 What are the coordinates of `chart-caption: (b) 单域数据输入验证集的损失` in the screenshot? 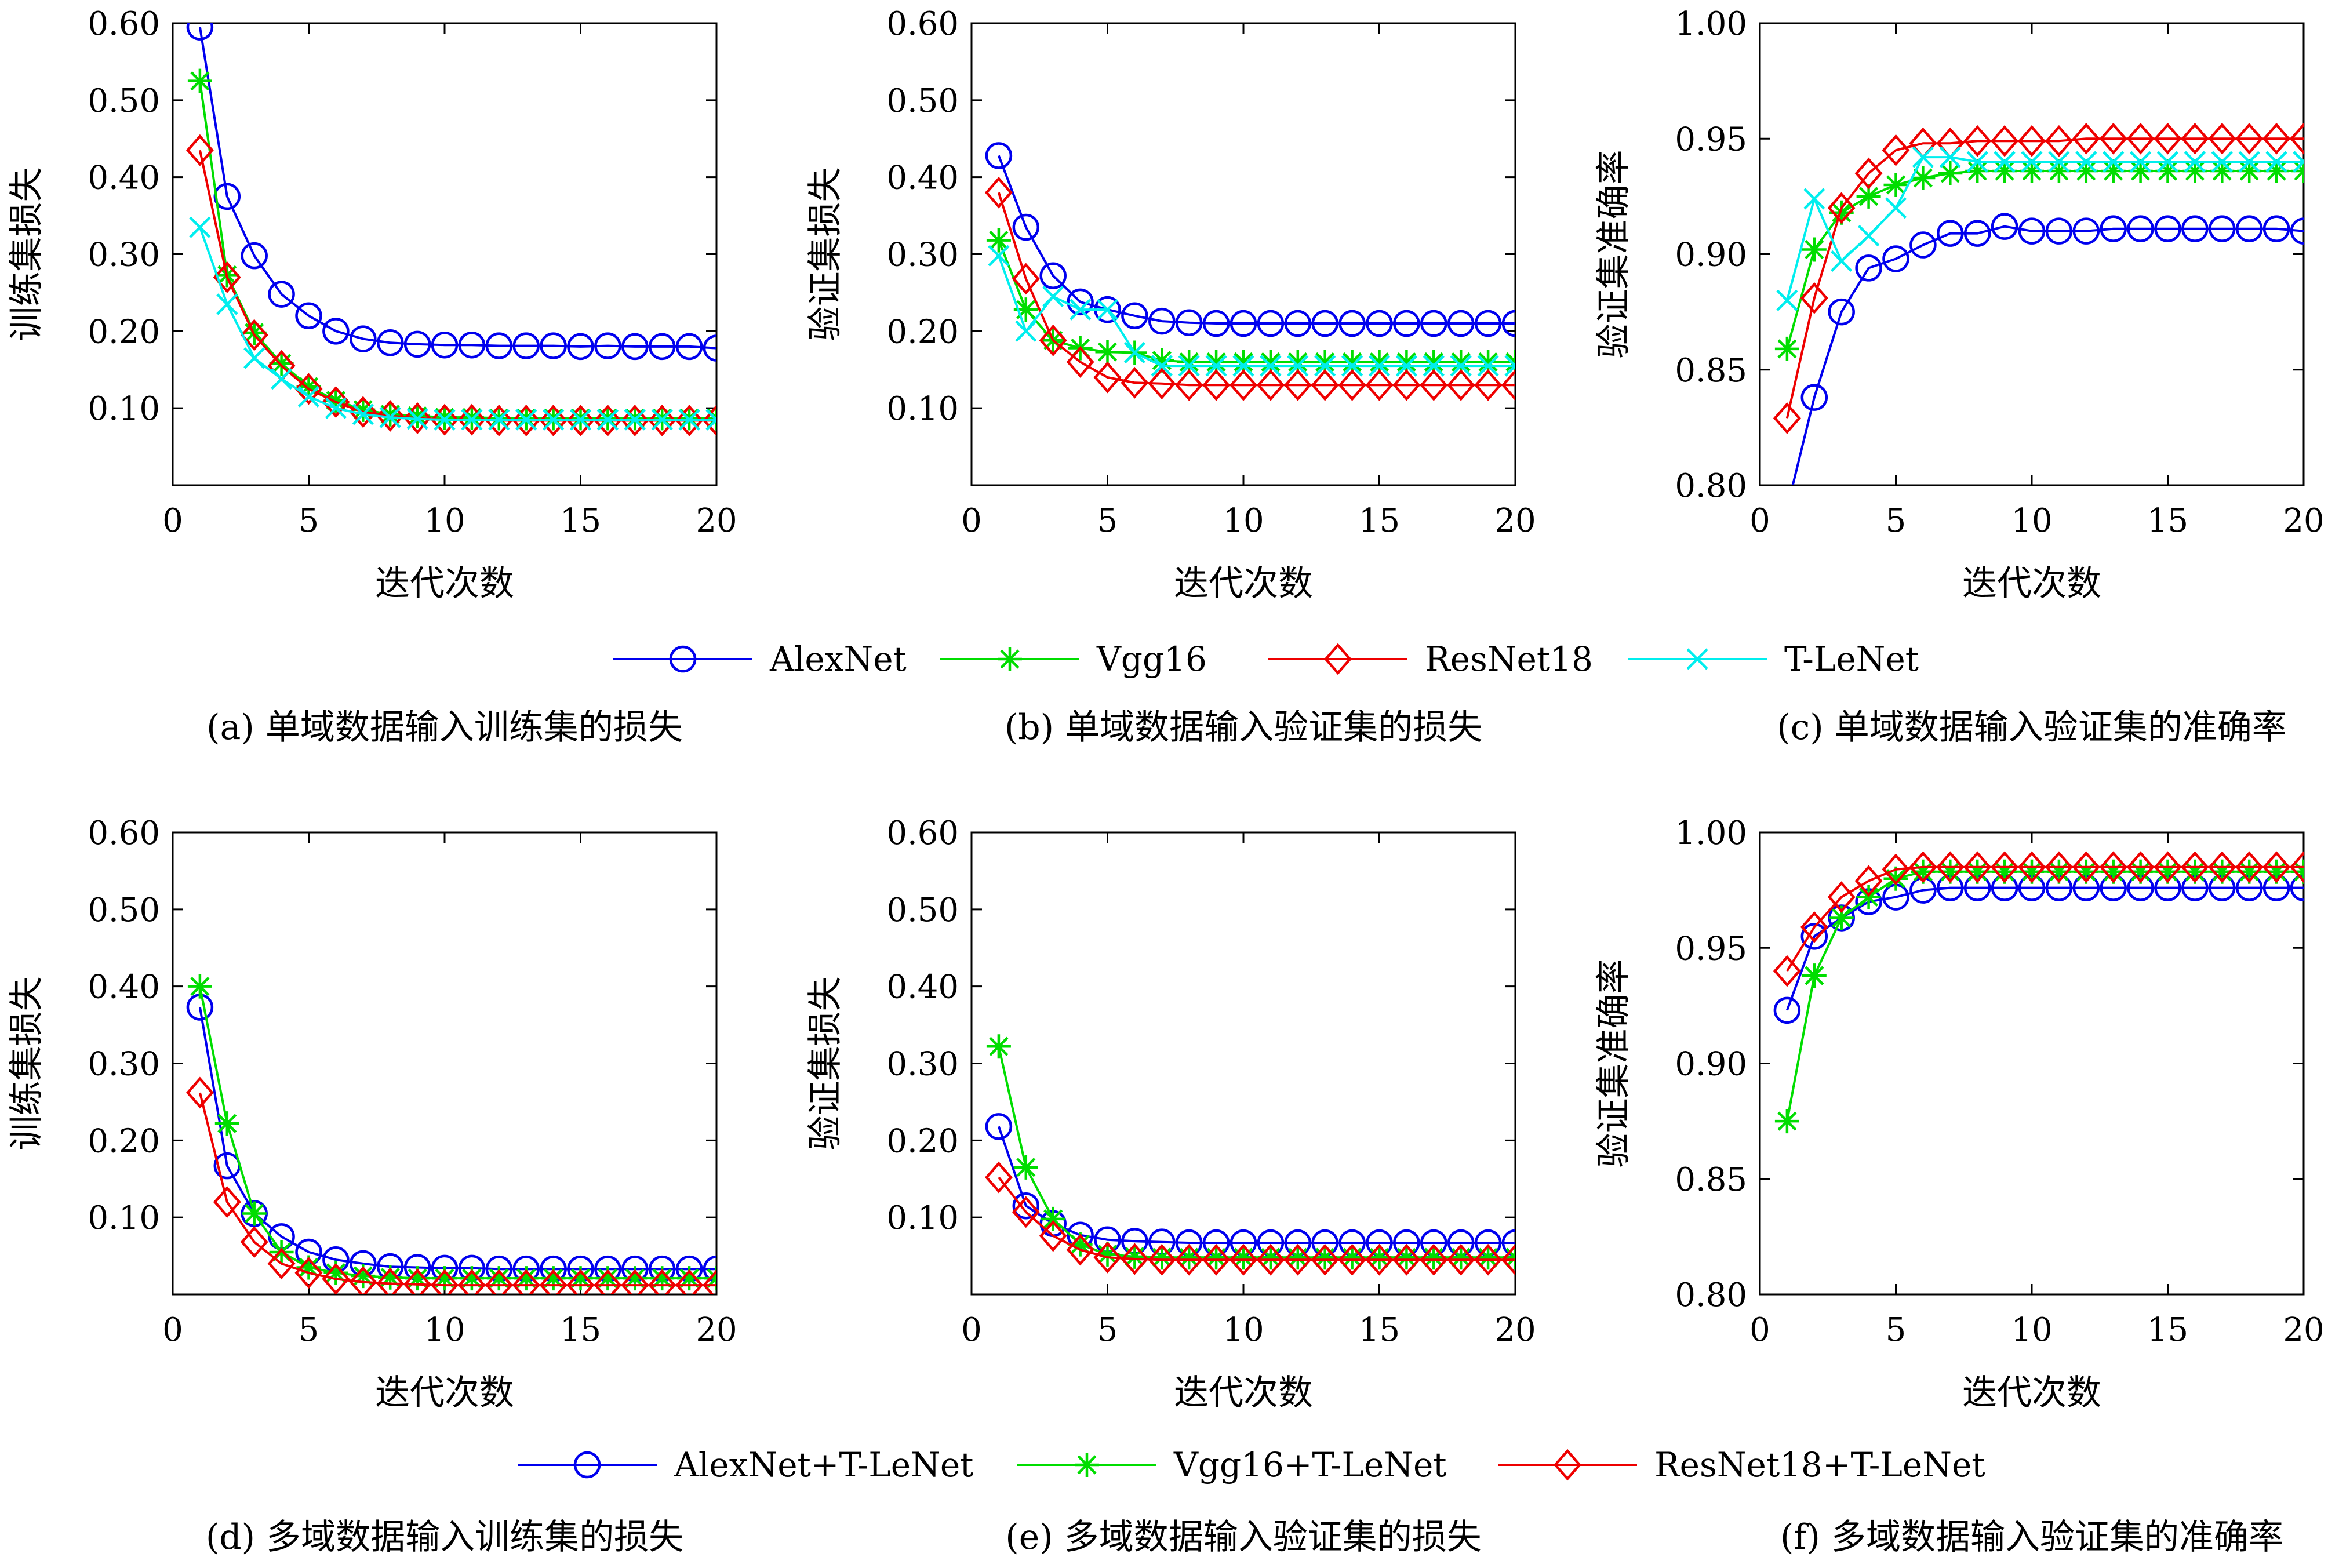 It's located at (1244, 728).